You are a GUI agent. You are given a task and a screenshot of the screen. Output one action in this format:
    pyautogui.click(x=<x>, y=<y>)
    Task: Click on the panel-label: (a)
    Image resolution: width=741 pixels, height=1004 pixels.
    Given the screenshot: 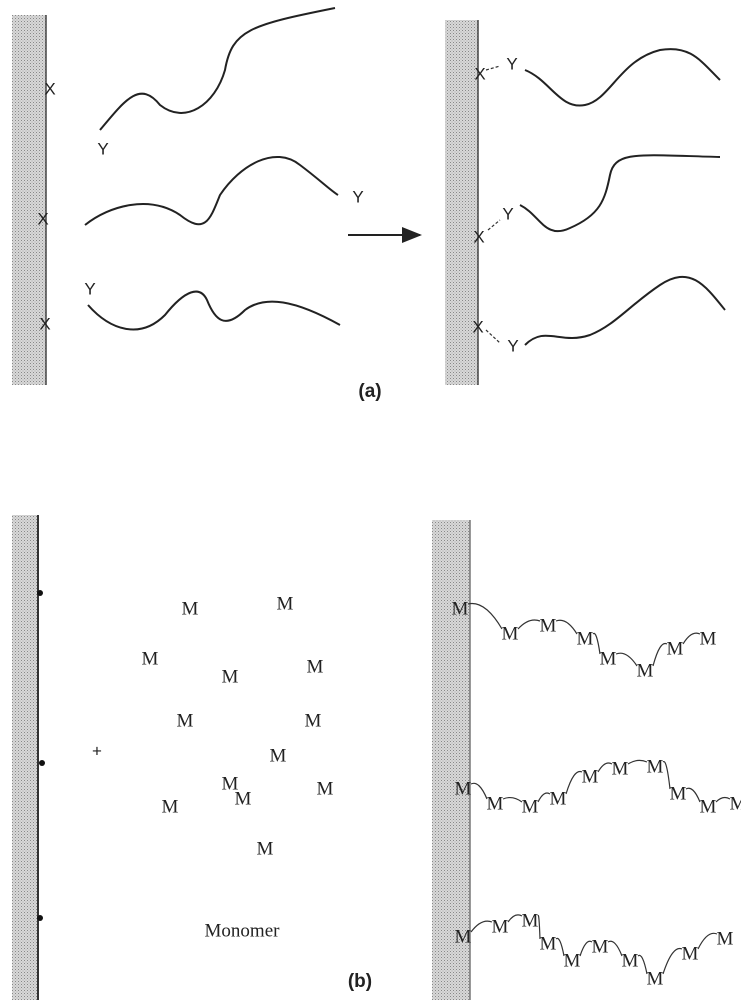 What is the action you would take?
    pyautogui.click(x=369, y=391)
    